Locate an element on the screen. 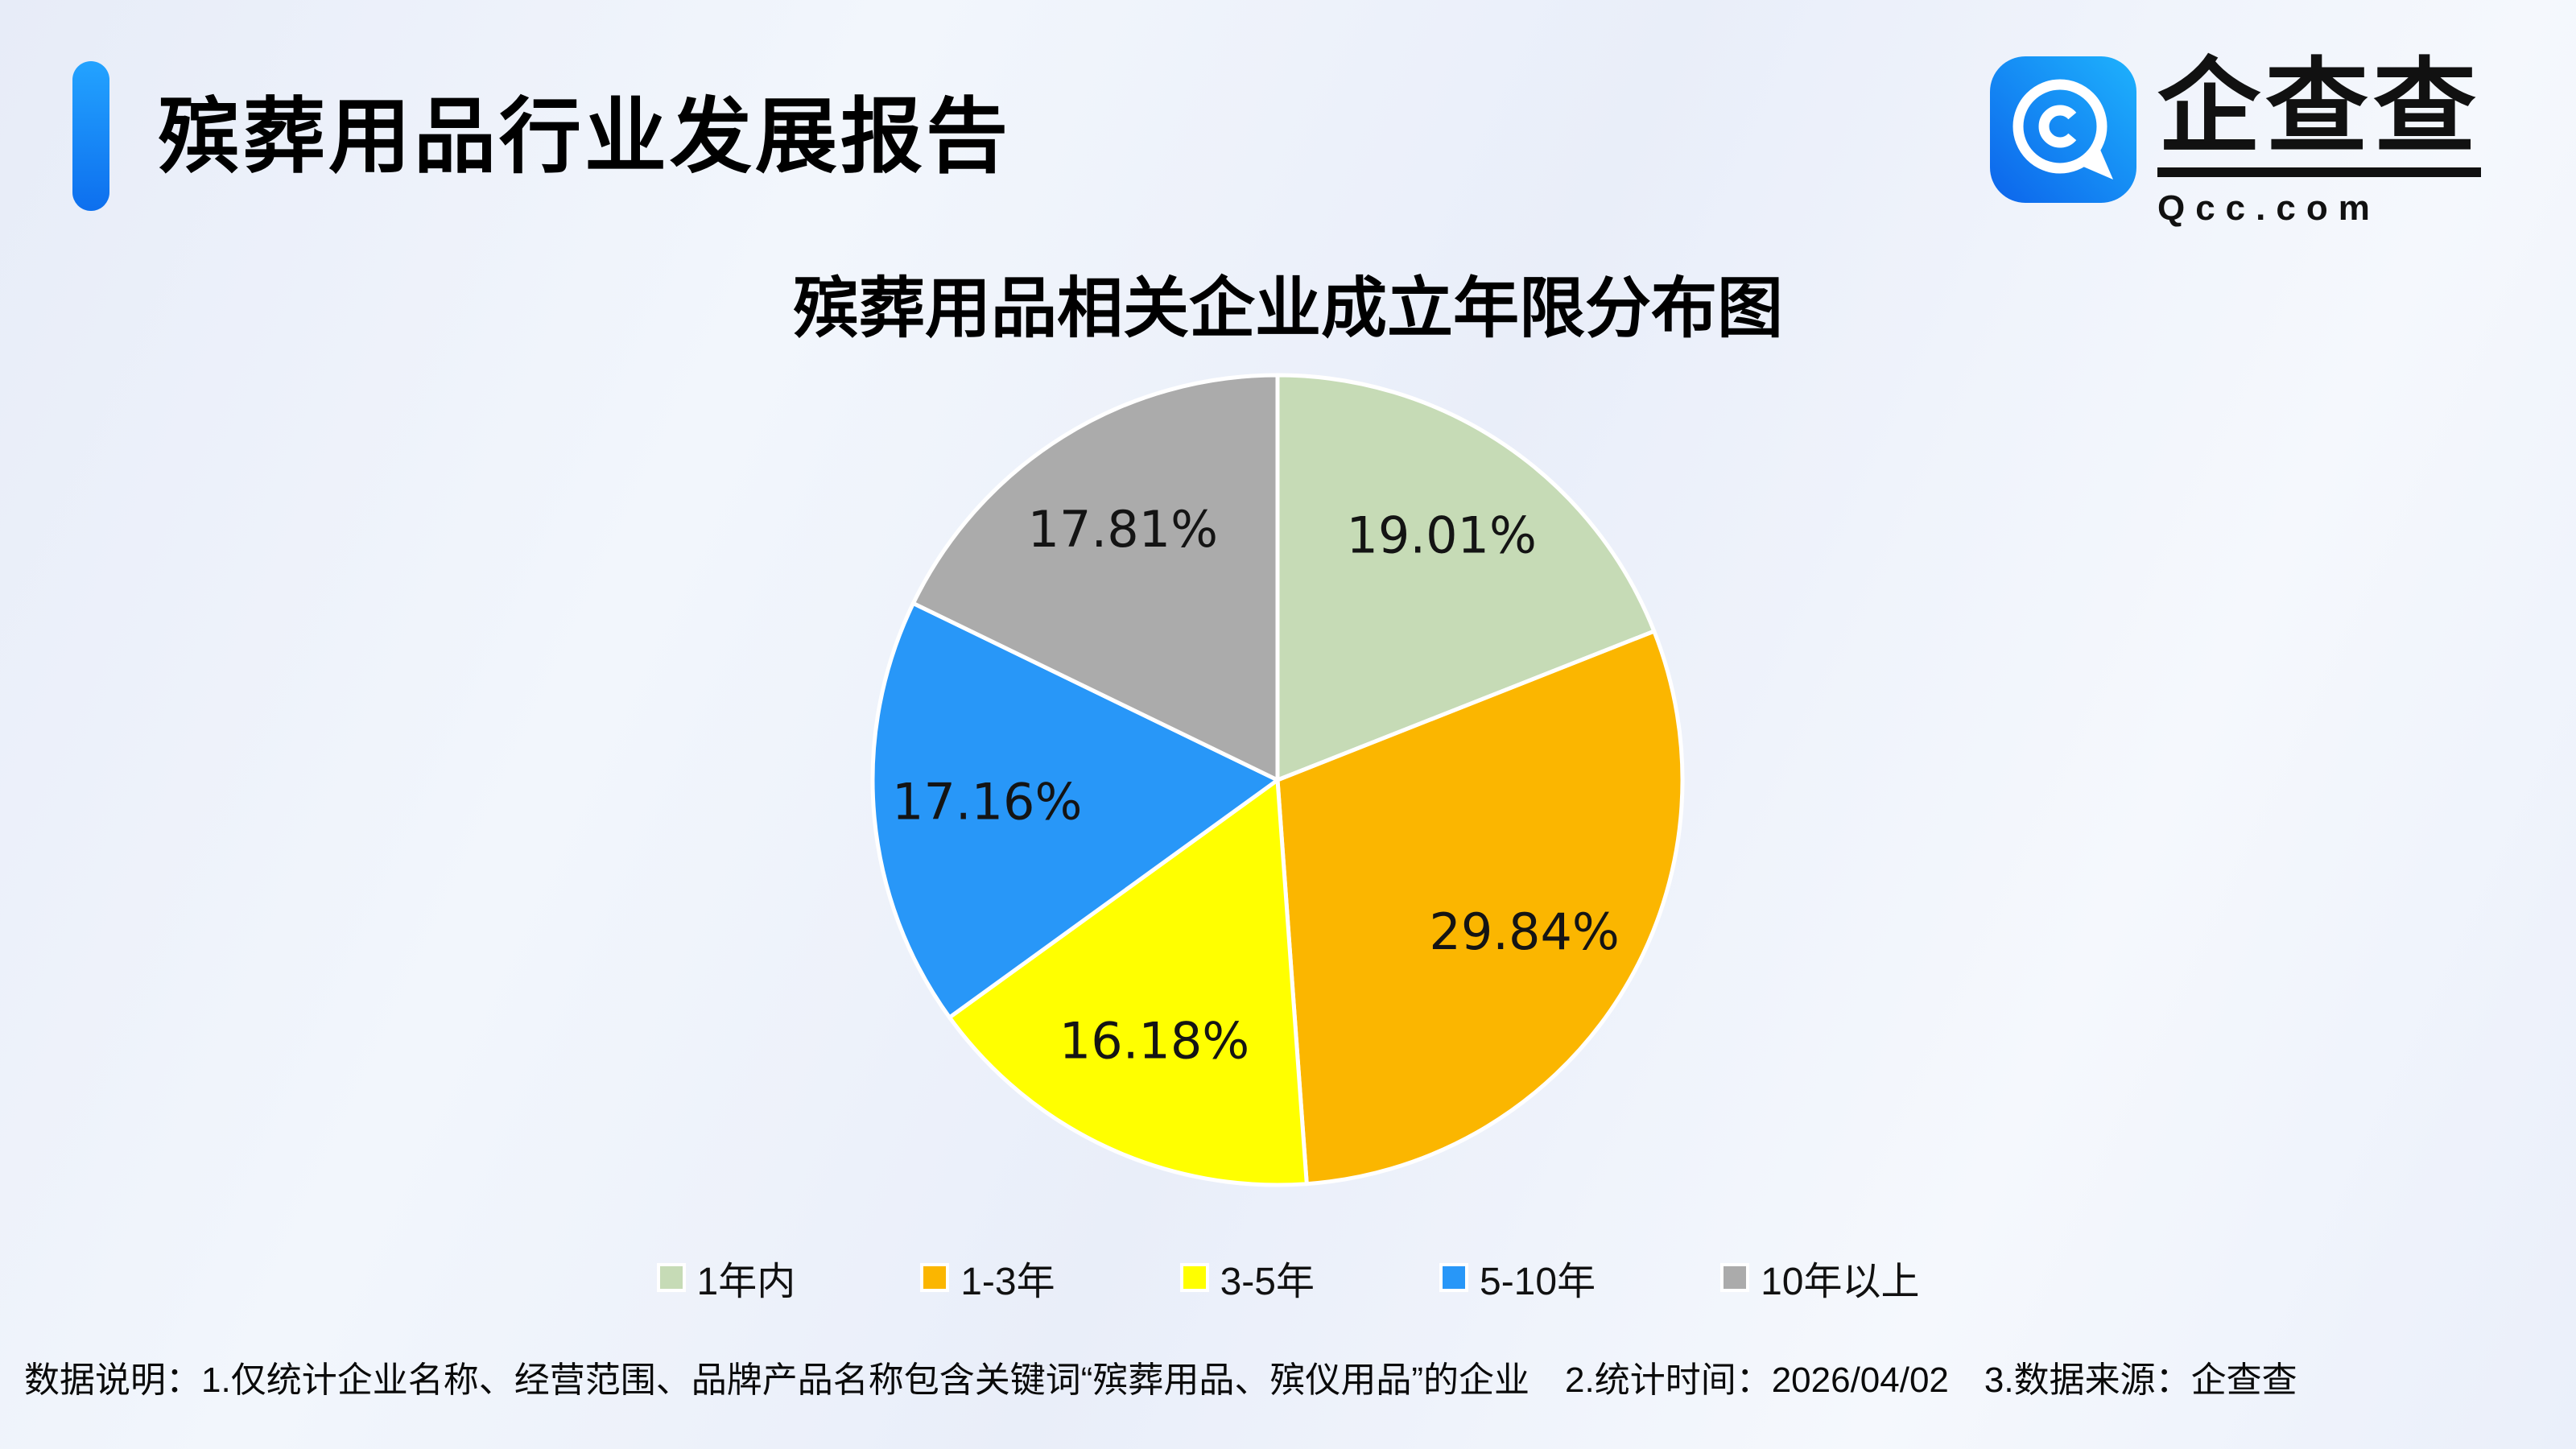 This screenshot has height=1449, width=2576. legend-label: 5-10年 is located at coordinates (1538, 1282).